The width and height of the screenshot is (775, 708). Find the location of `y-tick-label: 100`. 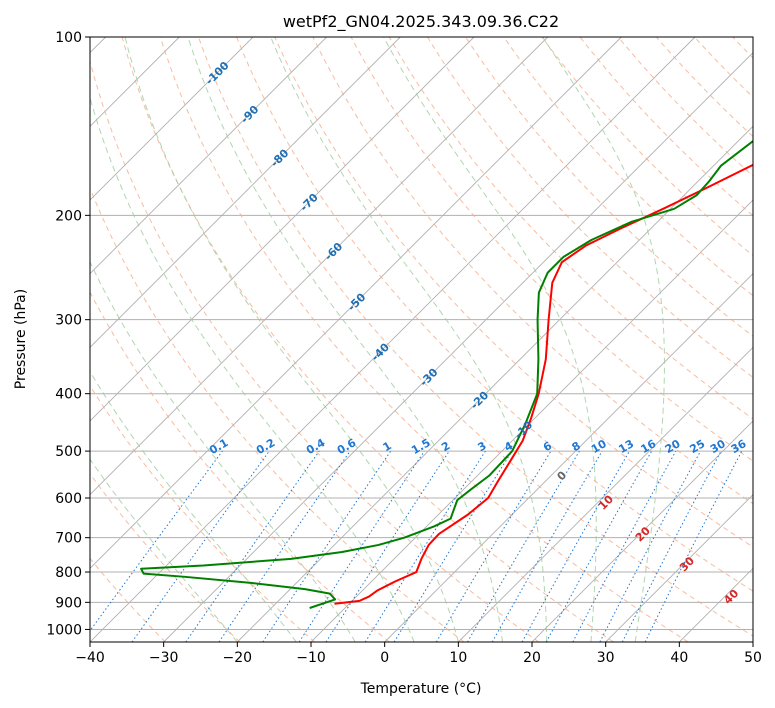

y-tick-label: 100 is located at coordinates (68, 38).